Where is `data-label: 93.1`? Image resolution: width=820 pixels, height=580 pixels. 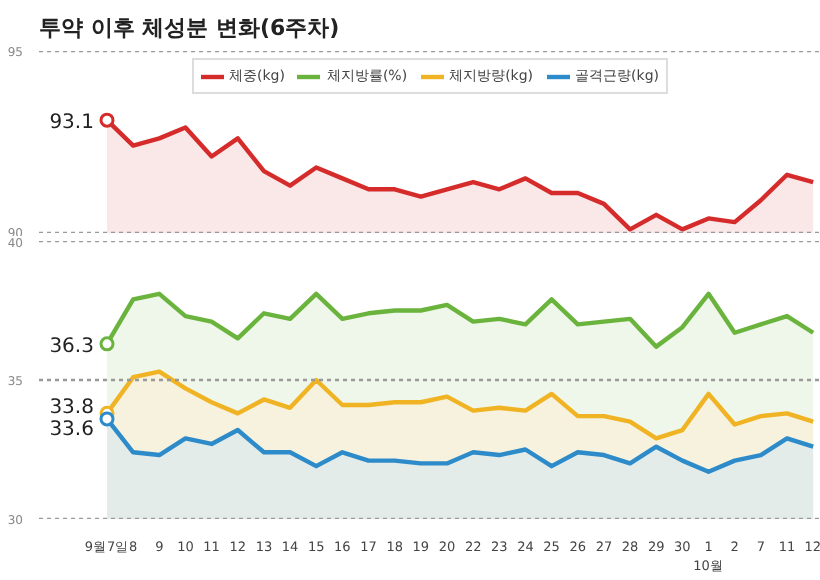 data-label: 93.1 is located at coordinates (71, 123).